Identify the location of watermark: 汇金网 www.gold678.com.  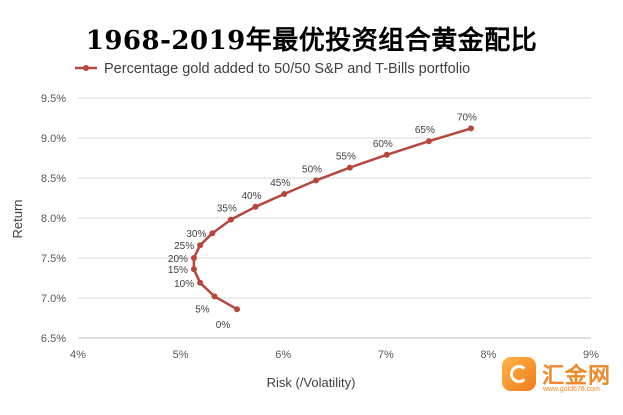
(561, 377).